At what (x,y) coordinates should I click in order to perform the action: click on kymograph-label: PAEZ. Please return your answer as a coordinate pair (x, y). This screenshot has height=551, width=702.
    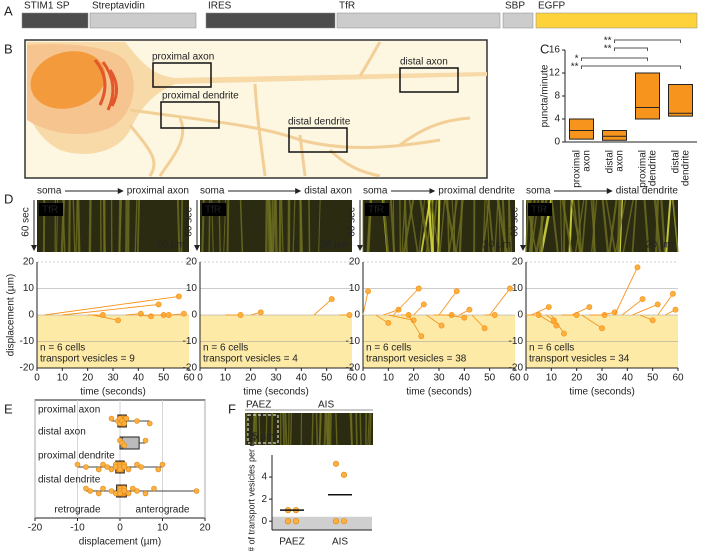
    Looking at the image, I should click on (258, 405).